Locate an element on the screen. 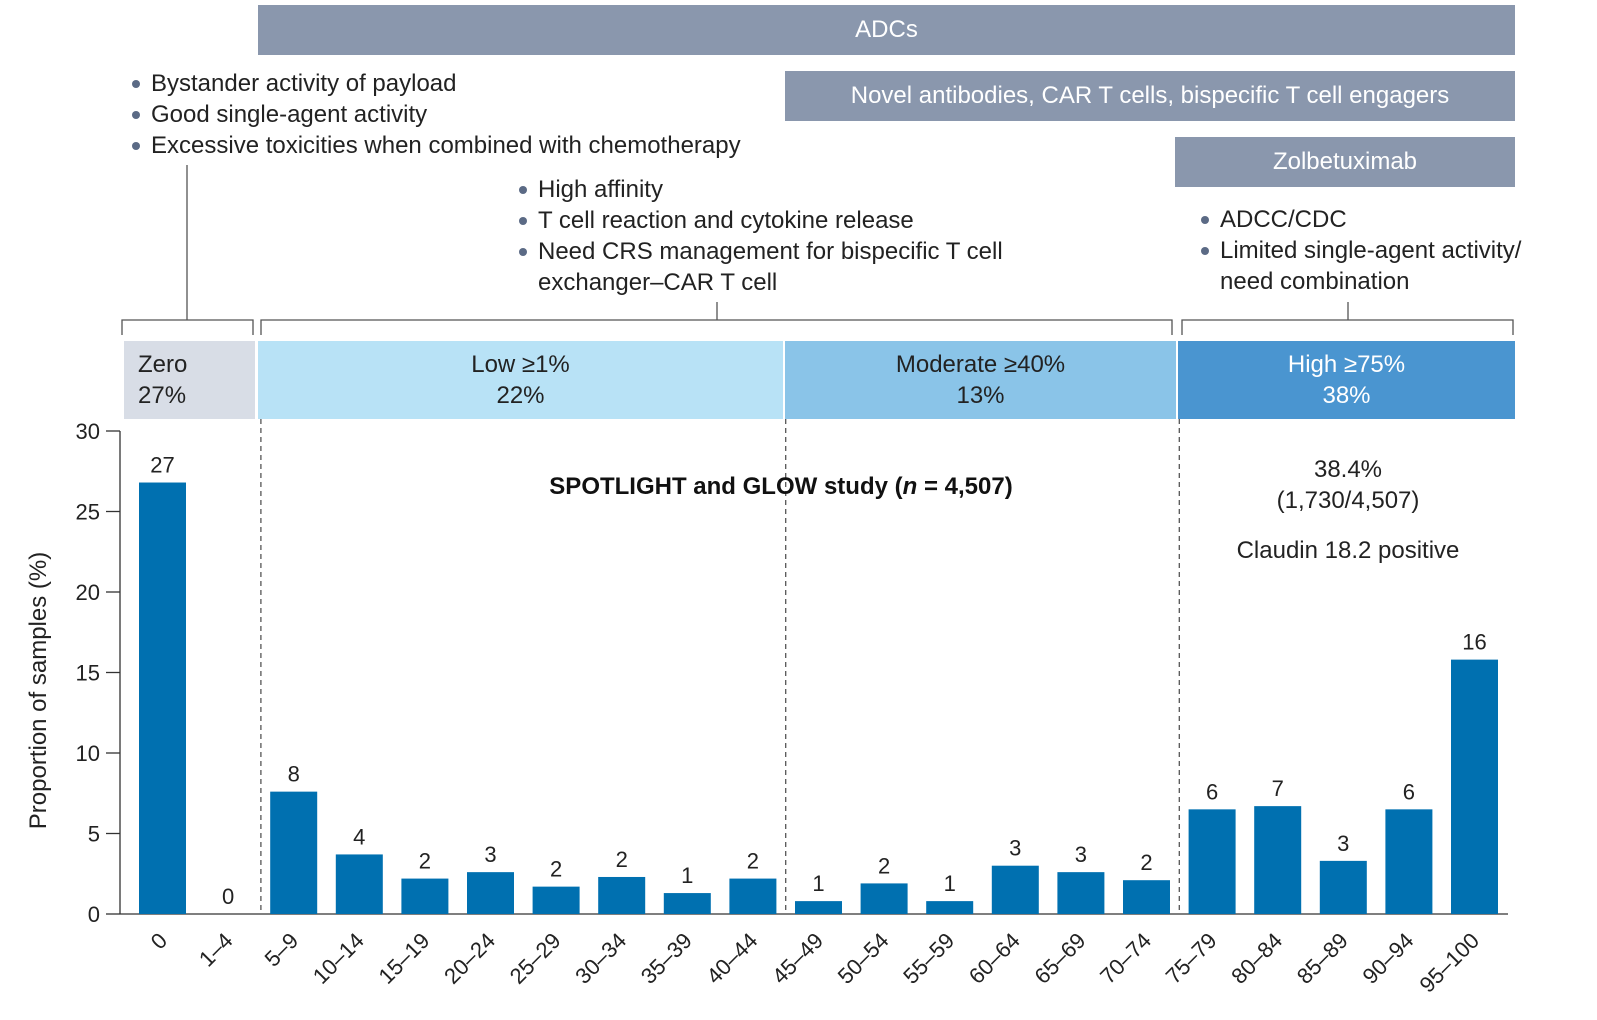 This screenshot has height=1020, width=1597. y-tick-label: 25 is located at coordinates (88, 512).